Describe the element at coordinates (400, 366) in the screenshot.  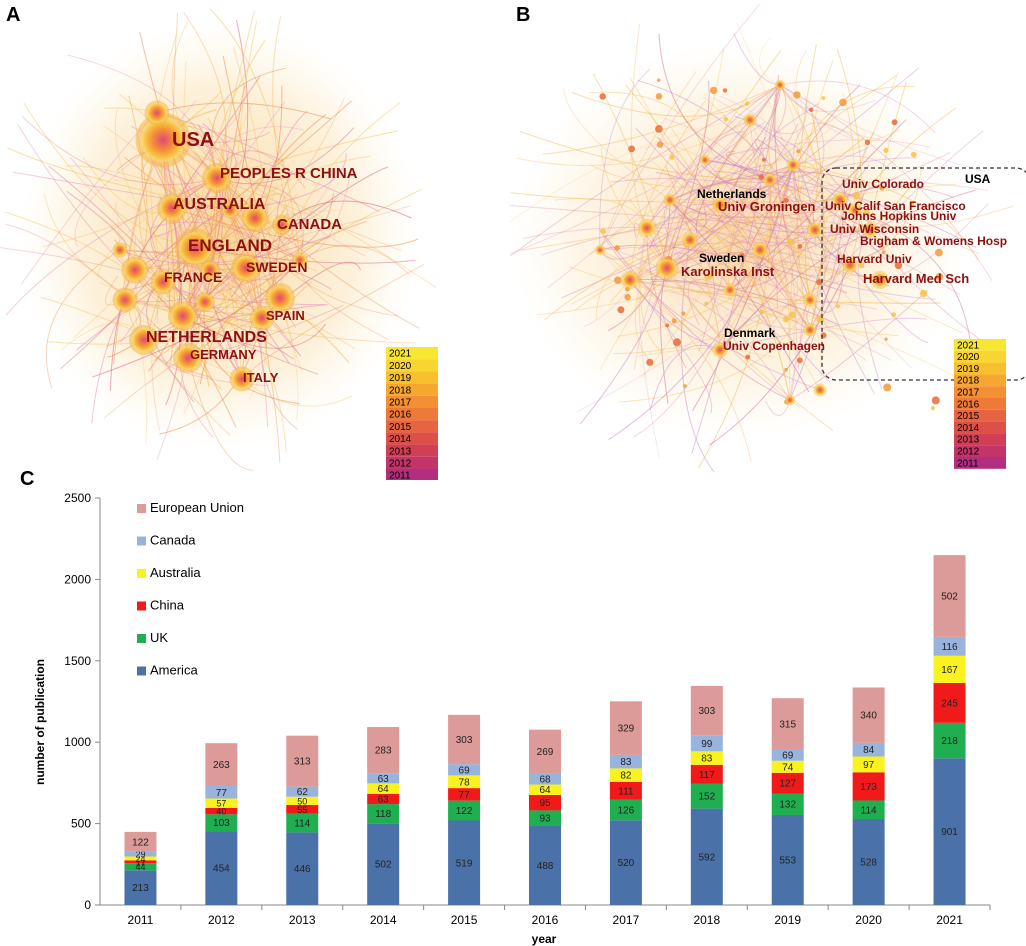
I see `legend-year-2020: 2020` at that location.